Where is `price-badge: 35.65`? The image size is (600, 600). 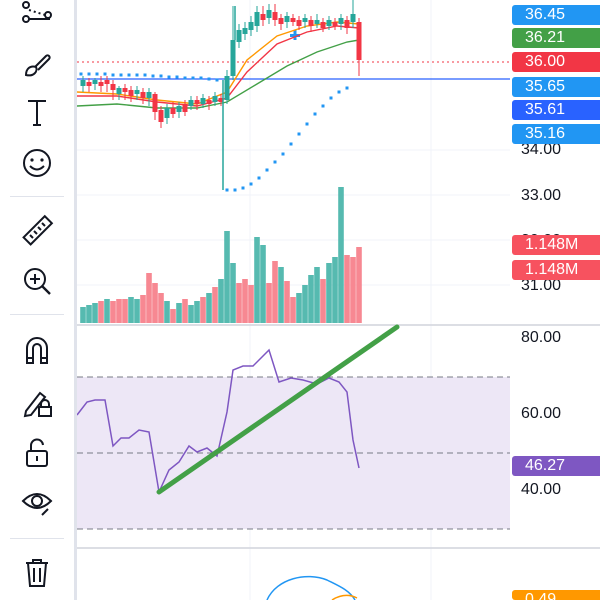
price-badge: 35.65 is located at coordinates (556, 87).